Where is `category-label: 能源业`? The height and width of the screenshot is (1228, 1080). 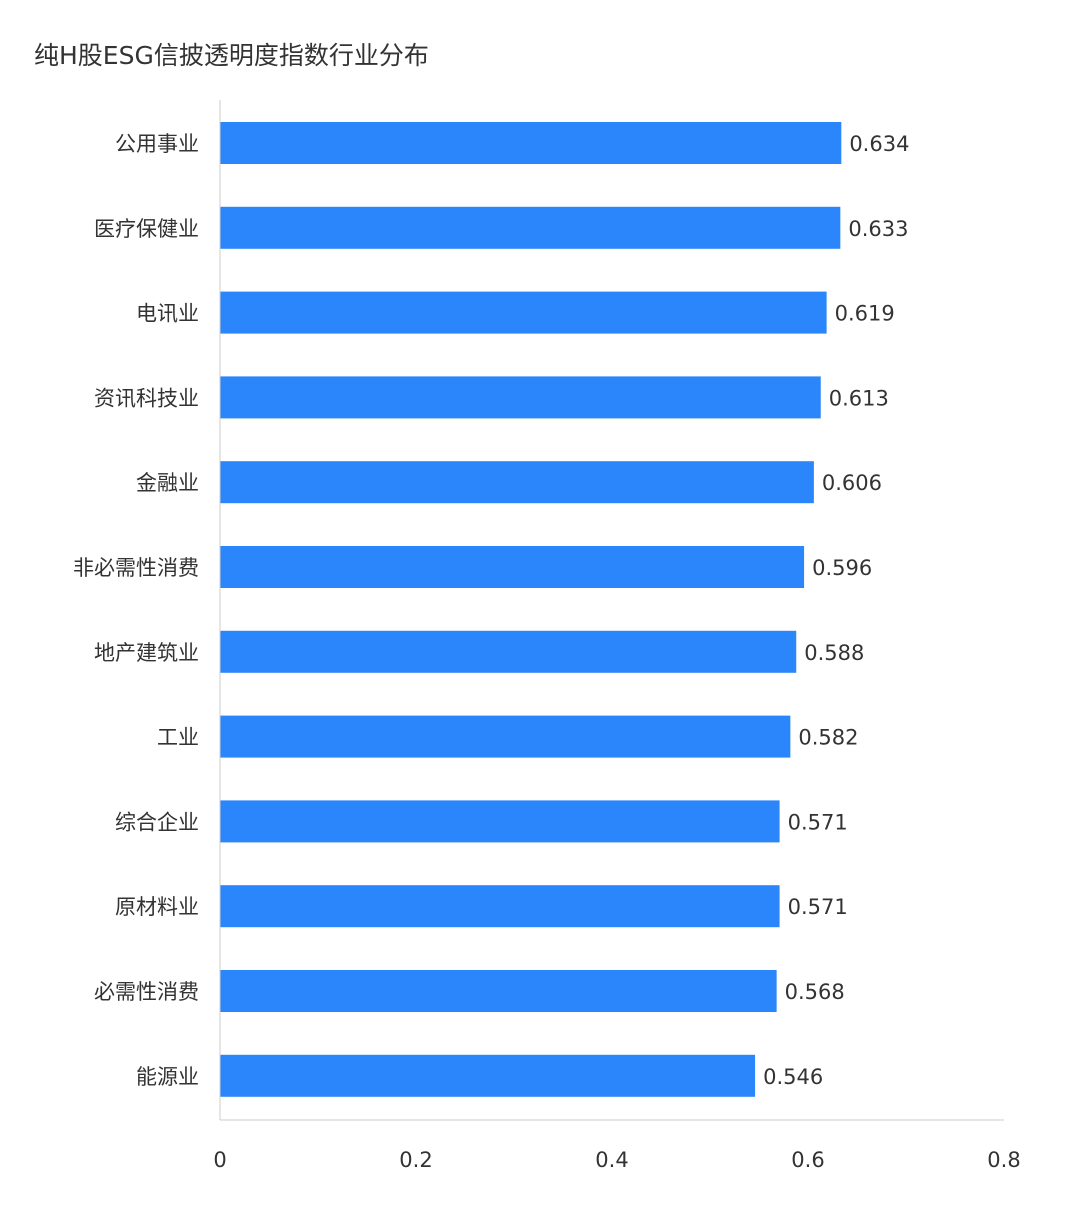
category-label: 能源业 is located at coordinates (167, 1077).